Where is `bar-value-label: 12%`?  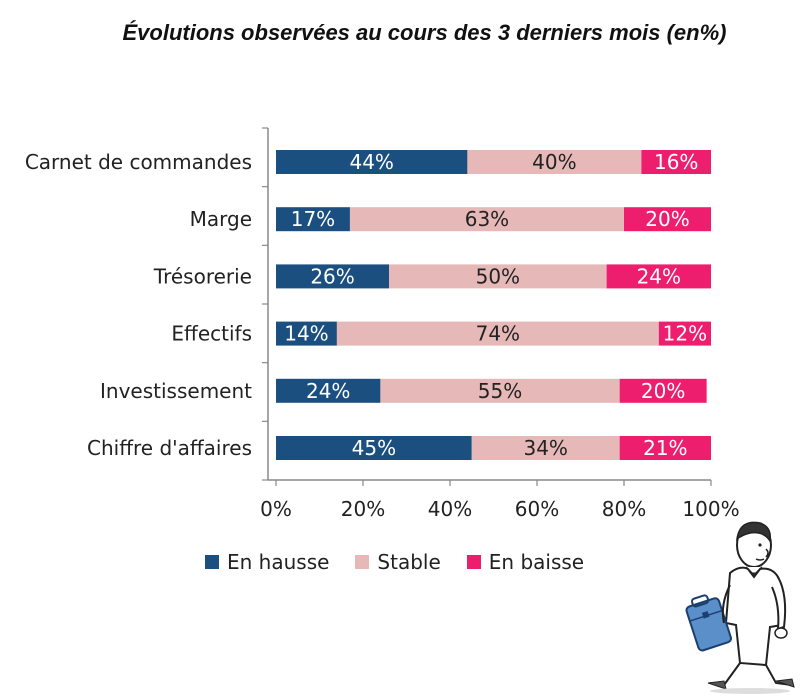
bar-value-label: 12% is located at coordinates (685, 334).